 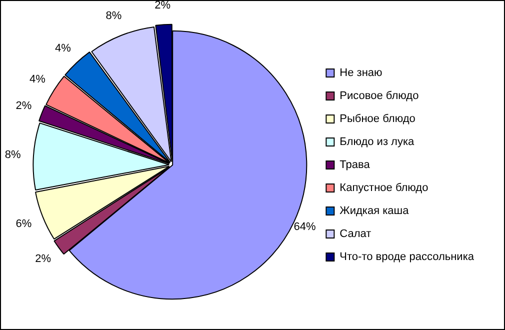 What do you see at coordinates (384, 188) in the screenshot?
I see `legend-label: Капустное блюдо` at bounding box center [384, 188].